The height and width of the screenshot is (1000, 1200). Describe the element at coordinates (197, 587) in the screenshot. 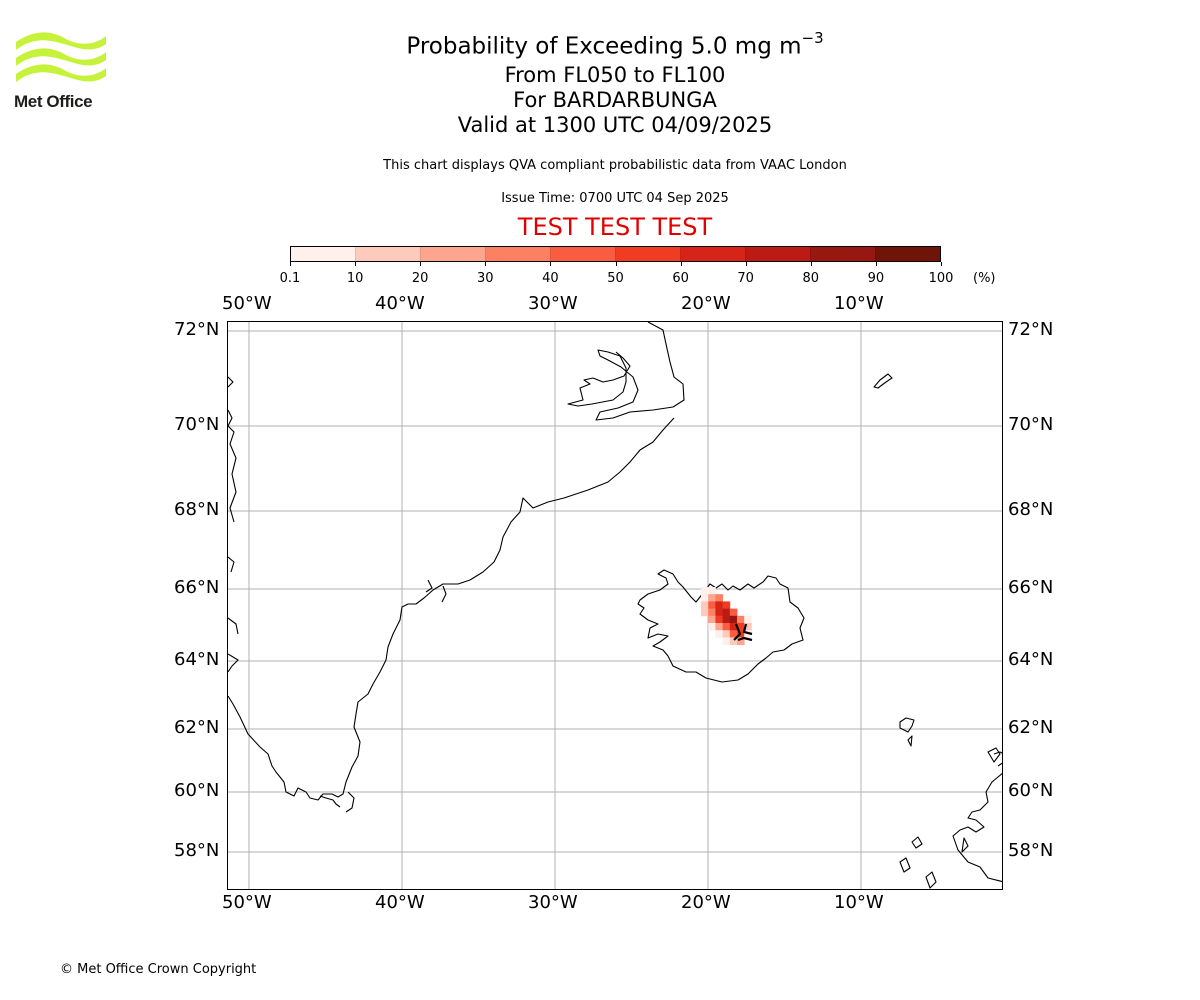

I see `left-latitude-label: 66°N` at that location.